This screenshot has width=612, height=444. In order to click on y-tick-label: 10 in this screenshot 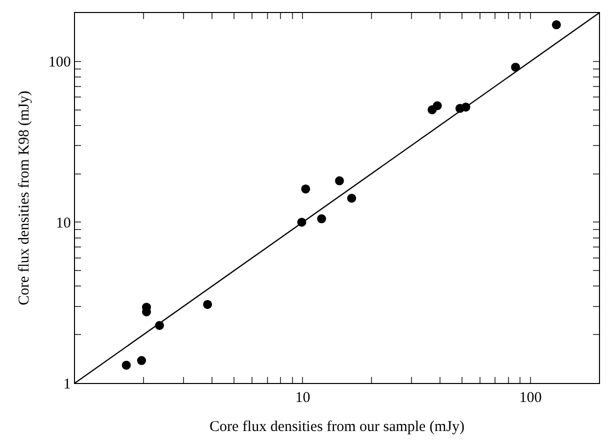, I will do `click(63, 223)`.